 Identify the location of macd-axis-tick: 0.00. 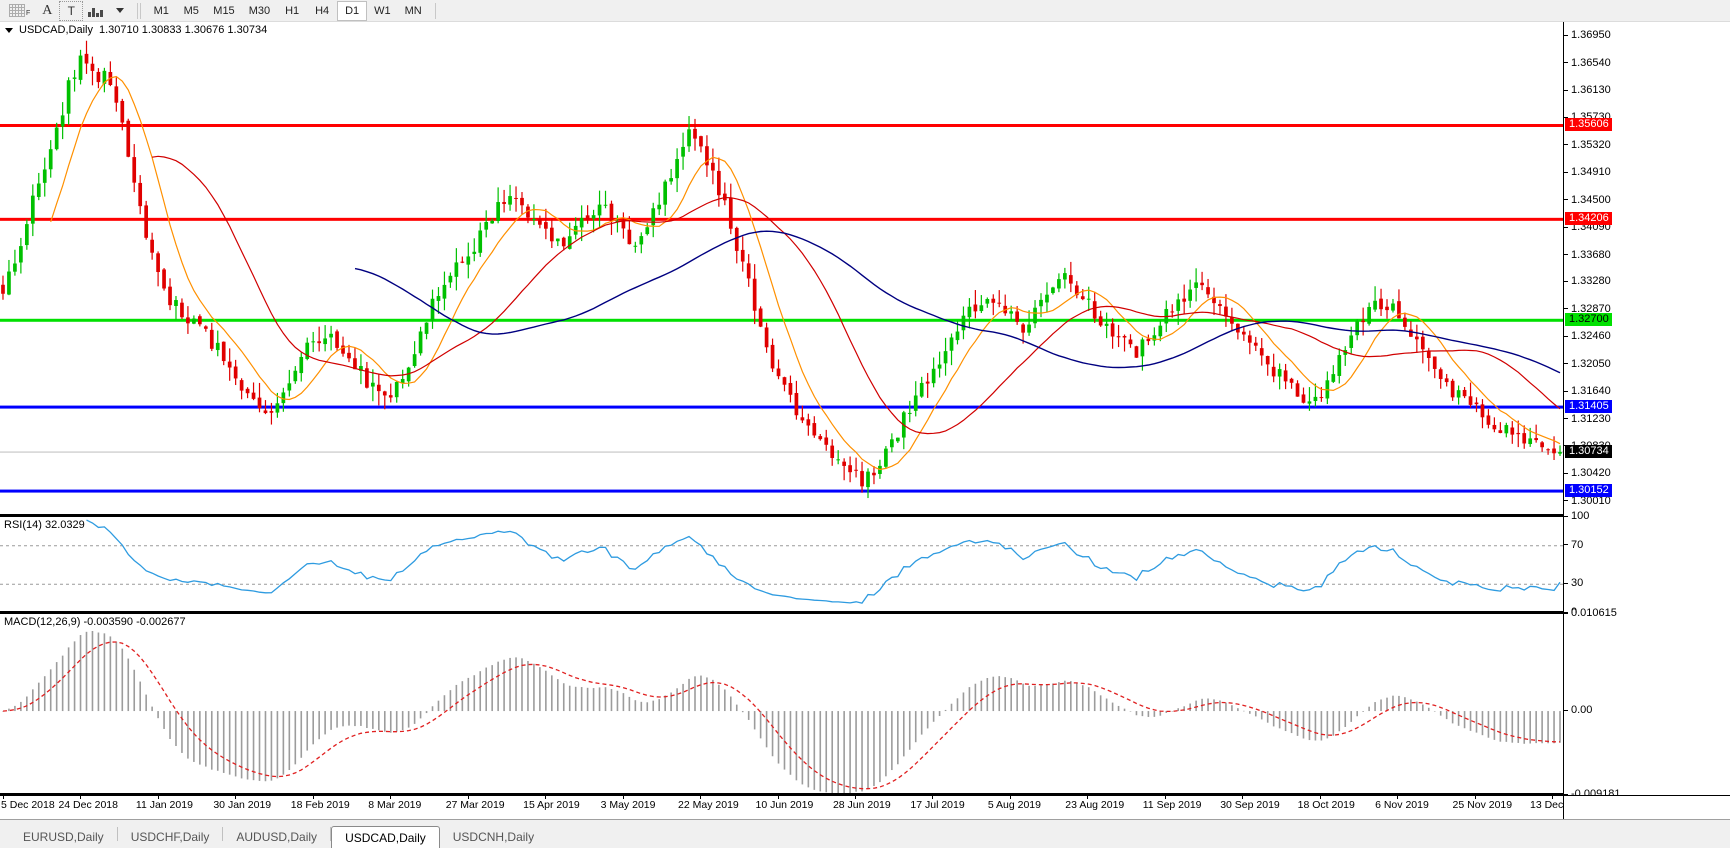
(1578, 710).